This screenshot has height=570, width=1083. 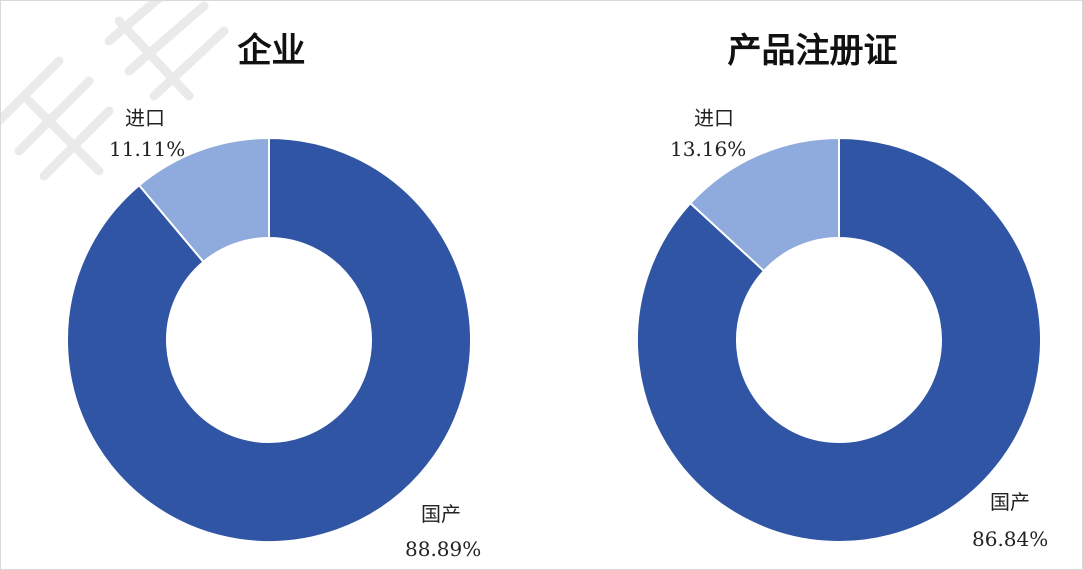 What do you see at coordinates (812, 51) in the screenshot?
I see `chart-title: 产品注册证` at bounding box center [812, 51].